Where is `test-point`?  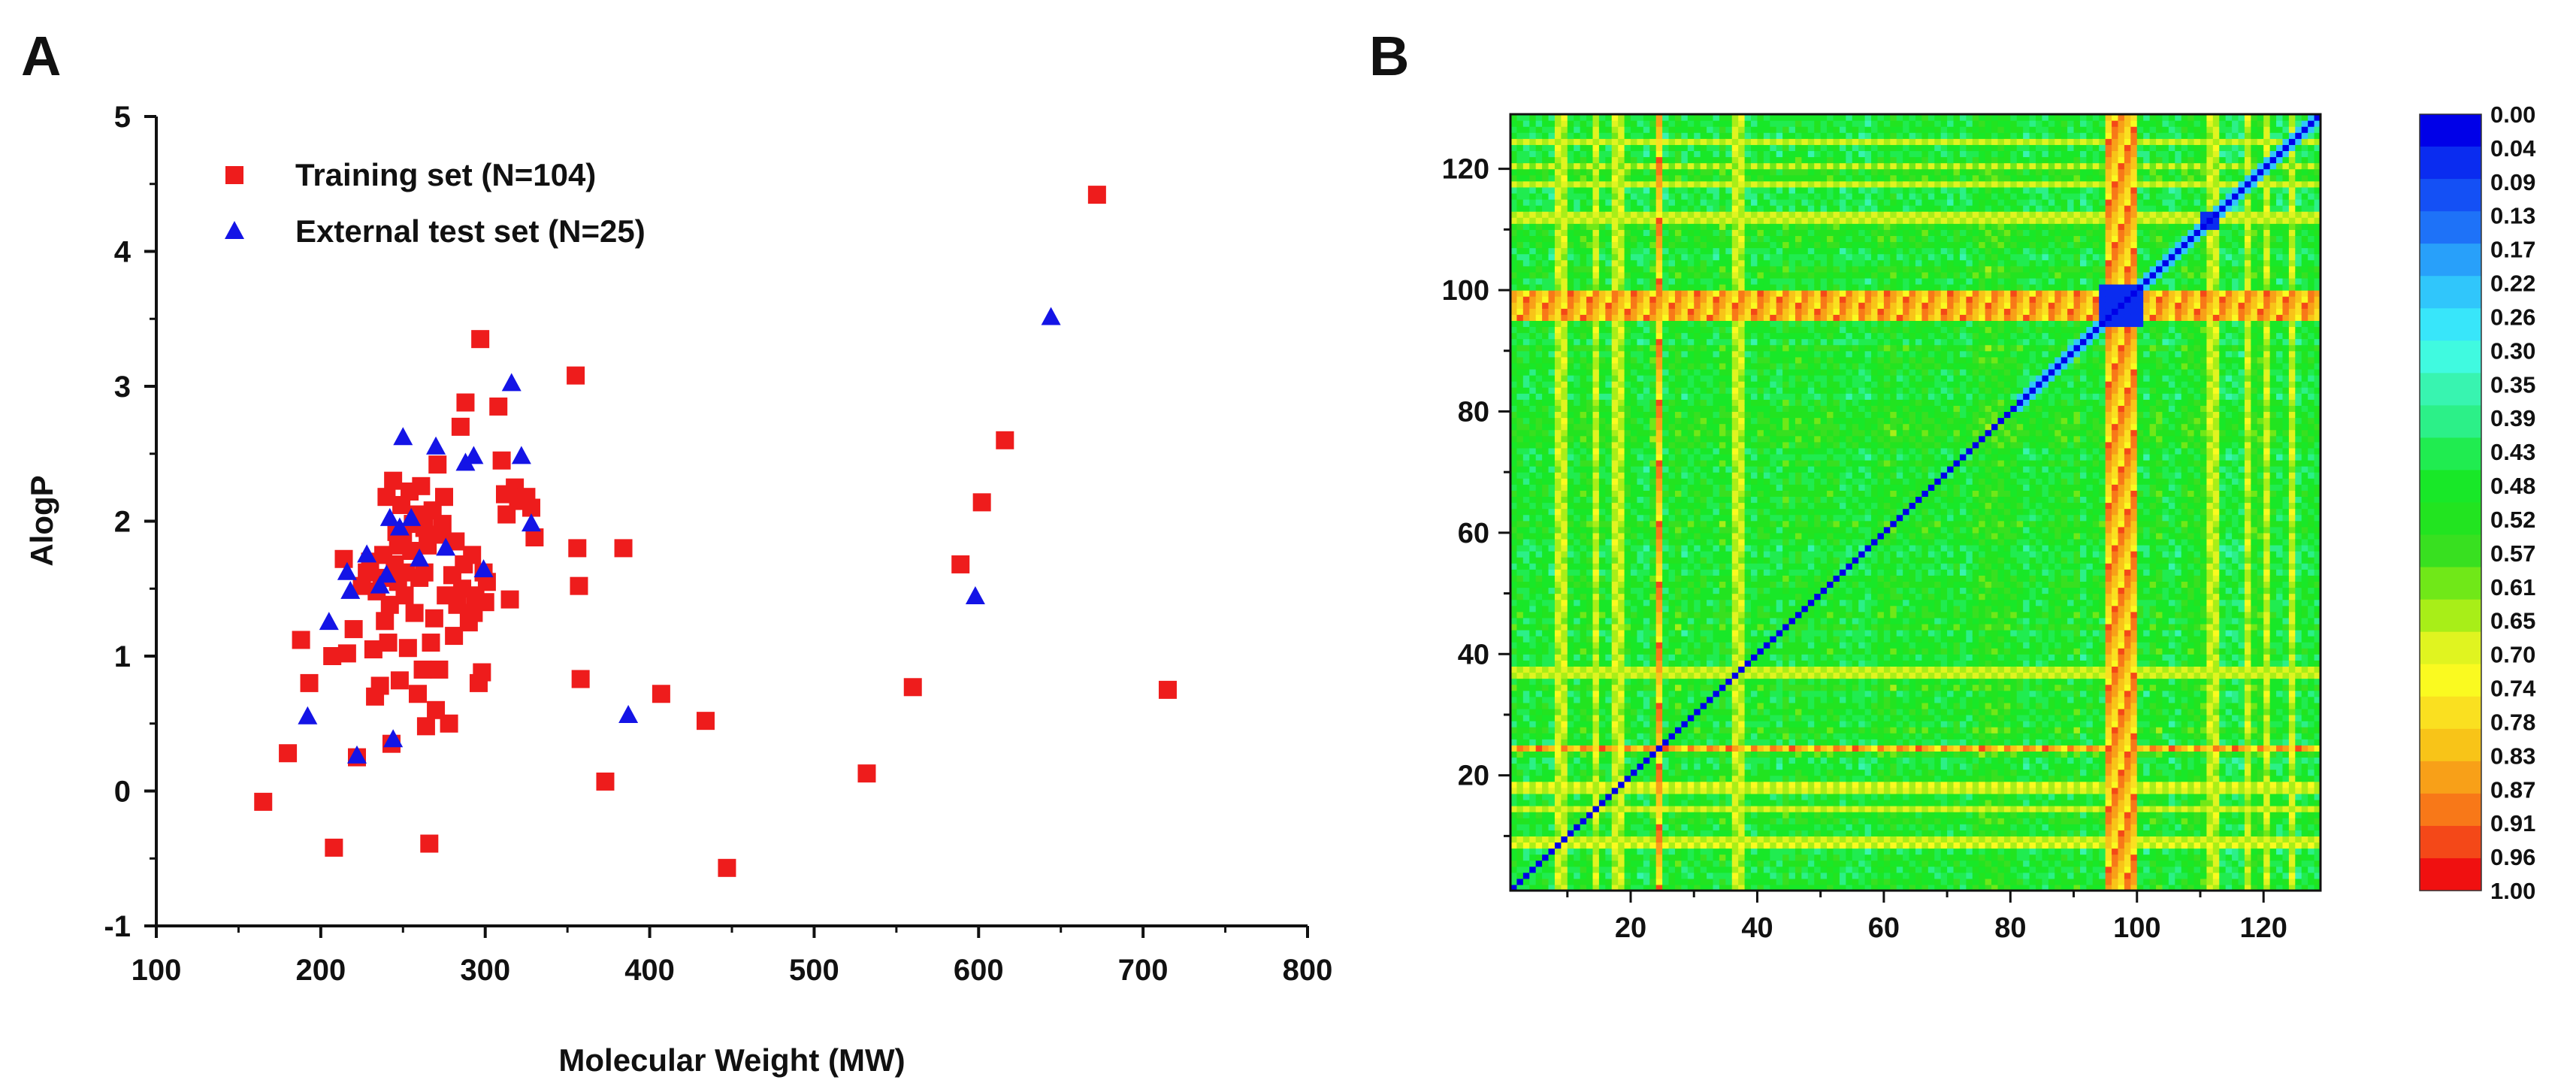 test-point is located at coordinates (357, 754).